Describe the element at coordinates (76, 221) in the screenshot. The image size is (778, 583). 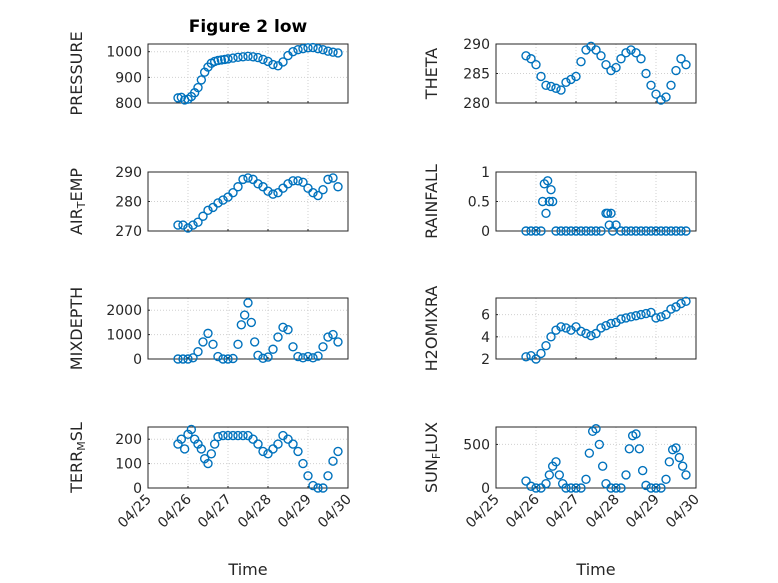
I see `y-axis-label-part: AIR` at that location.